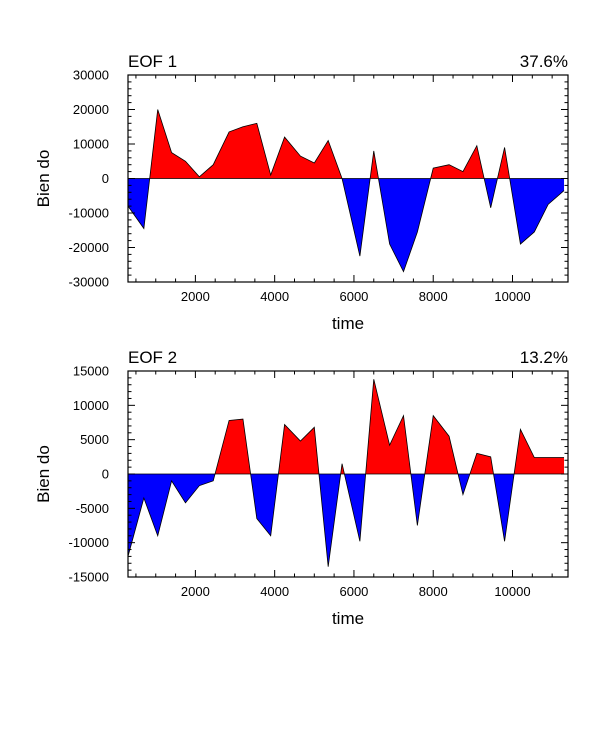 This screenshot has width=612, height=744. Describe the element at coordinates (152, 357) in the screenshot. I see `chart-title: EOF 2` at that location.